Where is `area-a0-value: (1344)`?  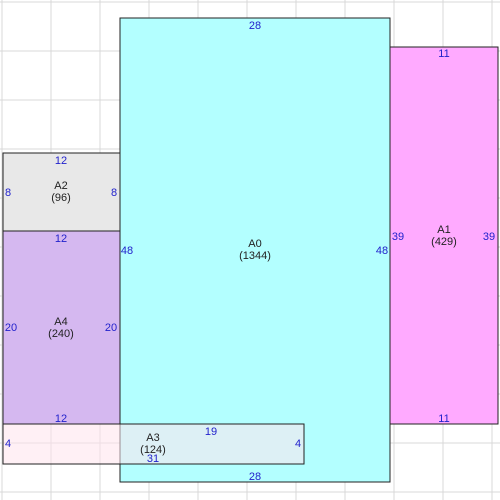 area-a0-value: (1344) is located at coordinates (255, 256).